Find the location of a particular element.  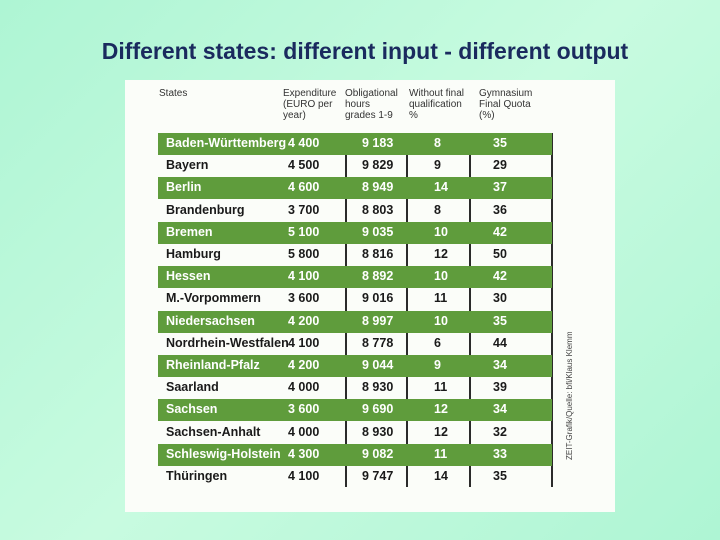

column-header: States is located at coordinates (173, 93).